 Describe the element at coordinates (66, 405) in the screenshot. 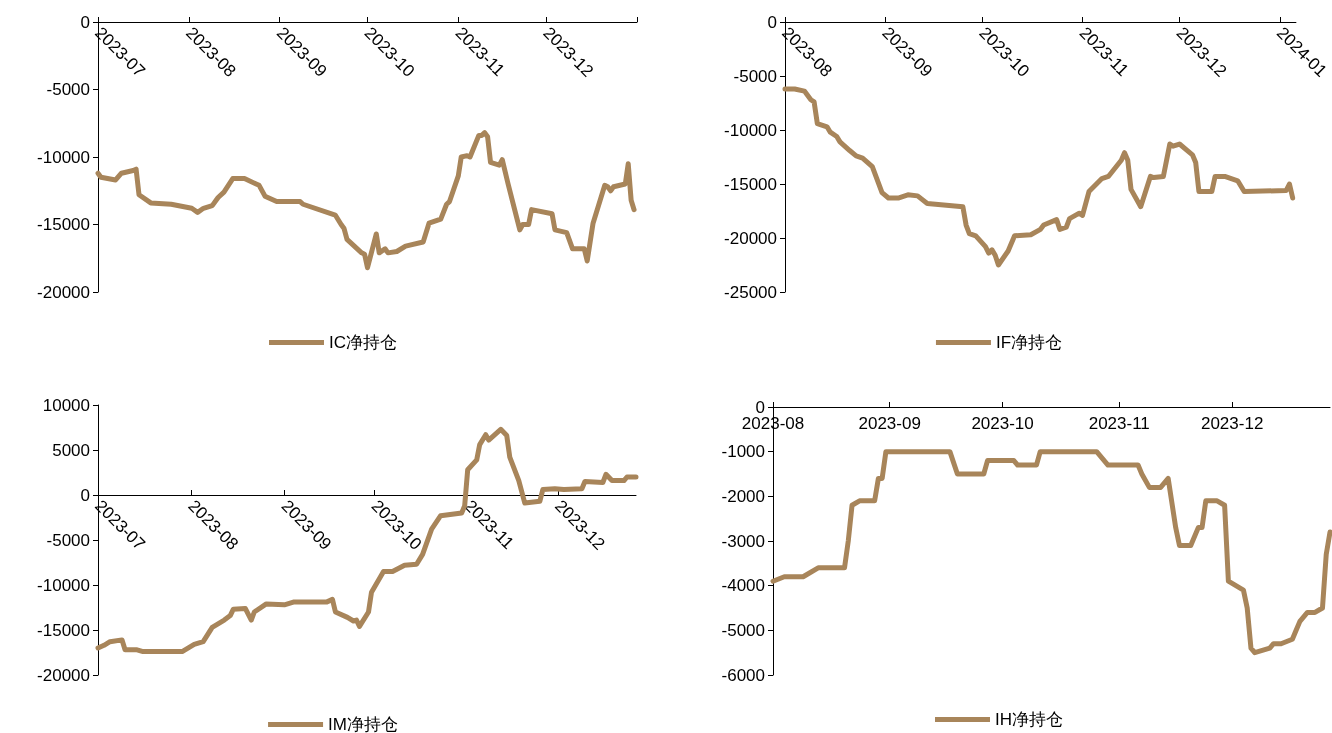

I see `y-tick-label: 10000` at that location.